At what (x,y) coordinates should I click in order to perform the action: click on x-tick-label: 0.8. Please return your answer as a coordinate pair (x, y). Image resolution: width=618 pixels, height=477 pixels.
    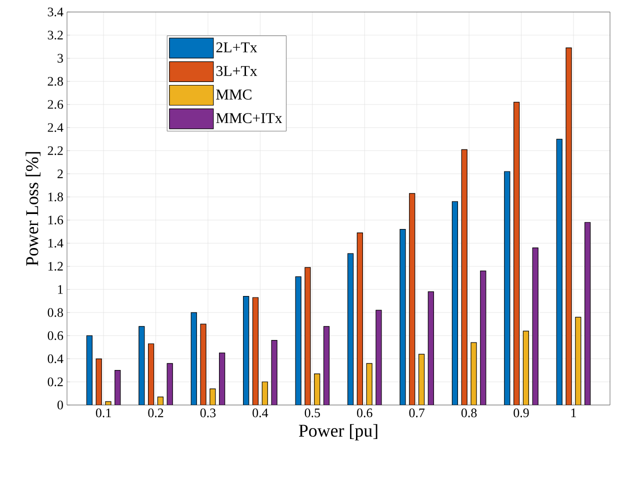
    Looking at the image, I should click on (469, 413).